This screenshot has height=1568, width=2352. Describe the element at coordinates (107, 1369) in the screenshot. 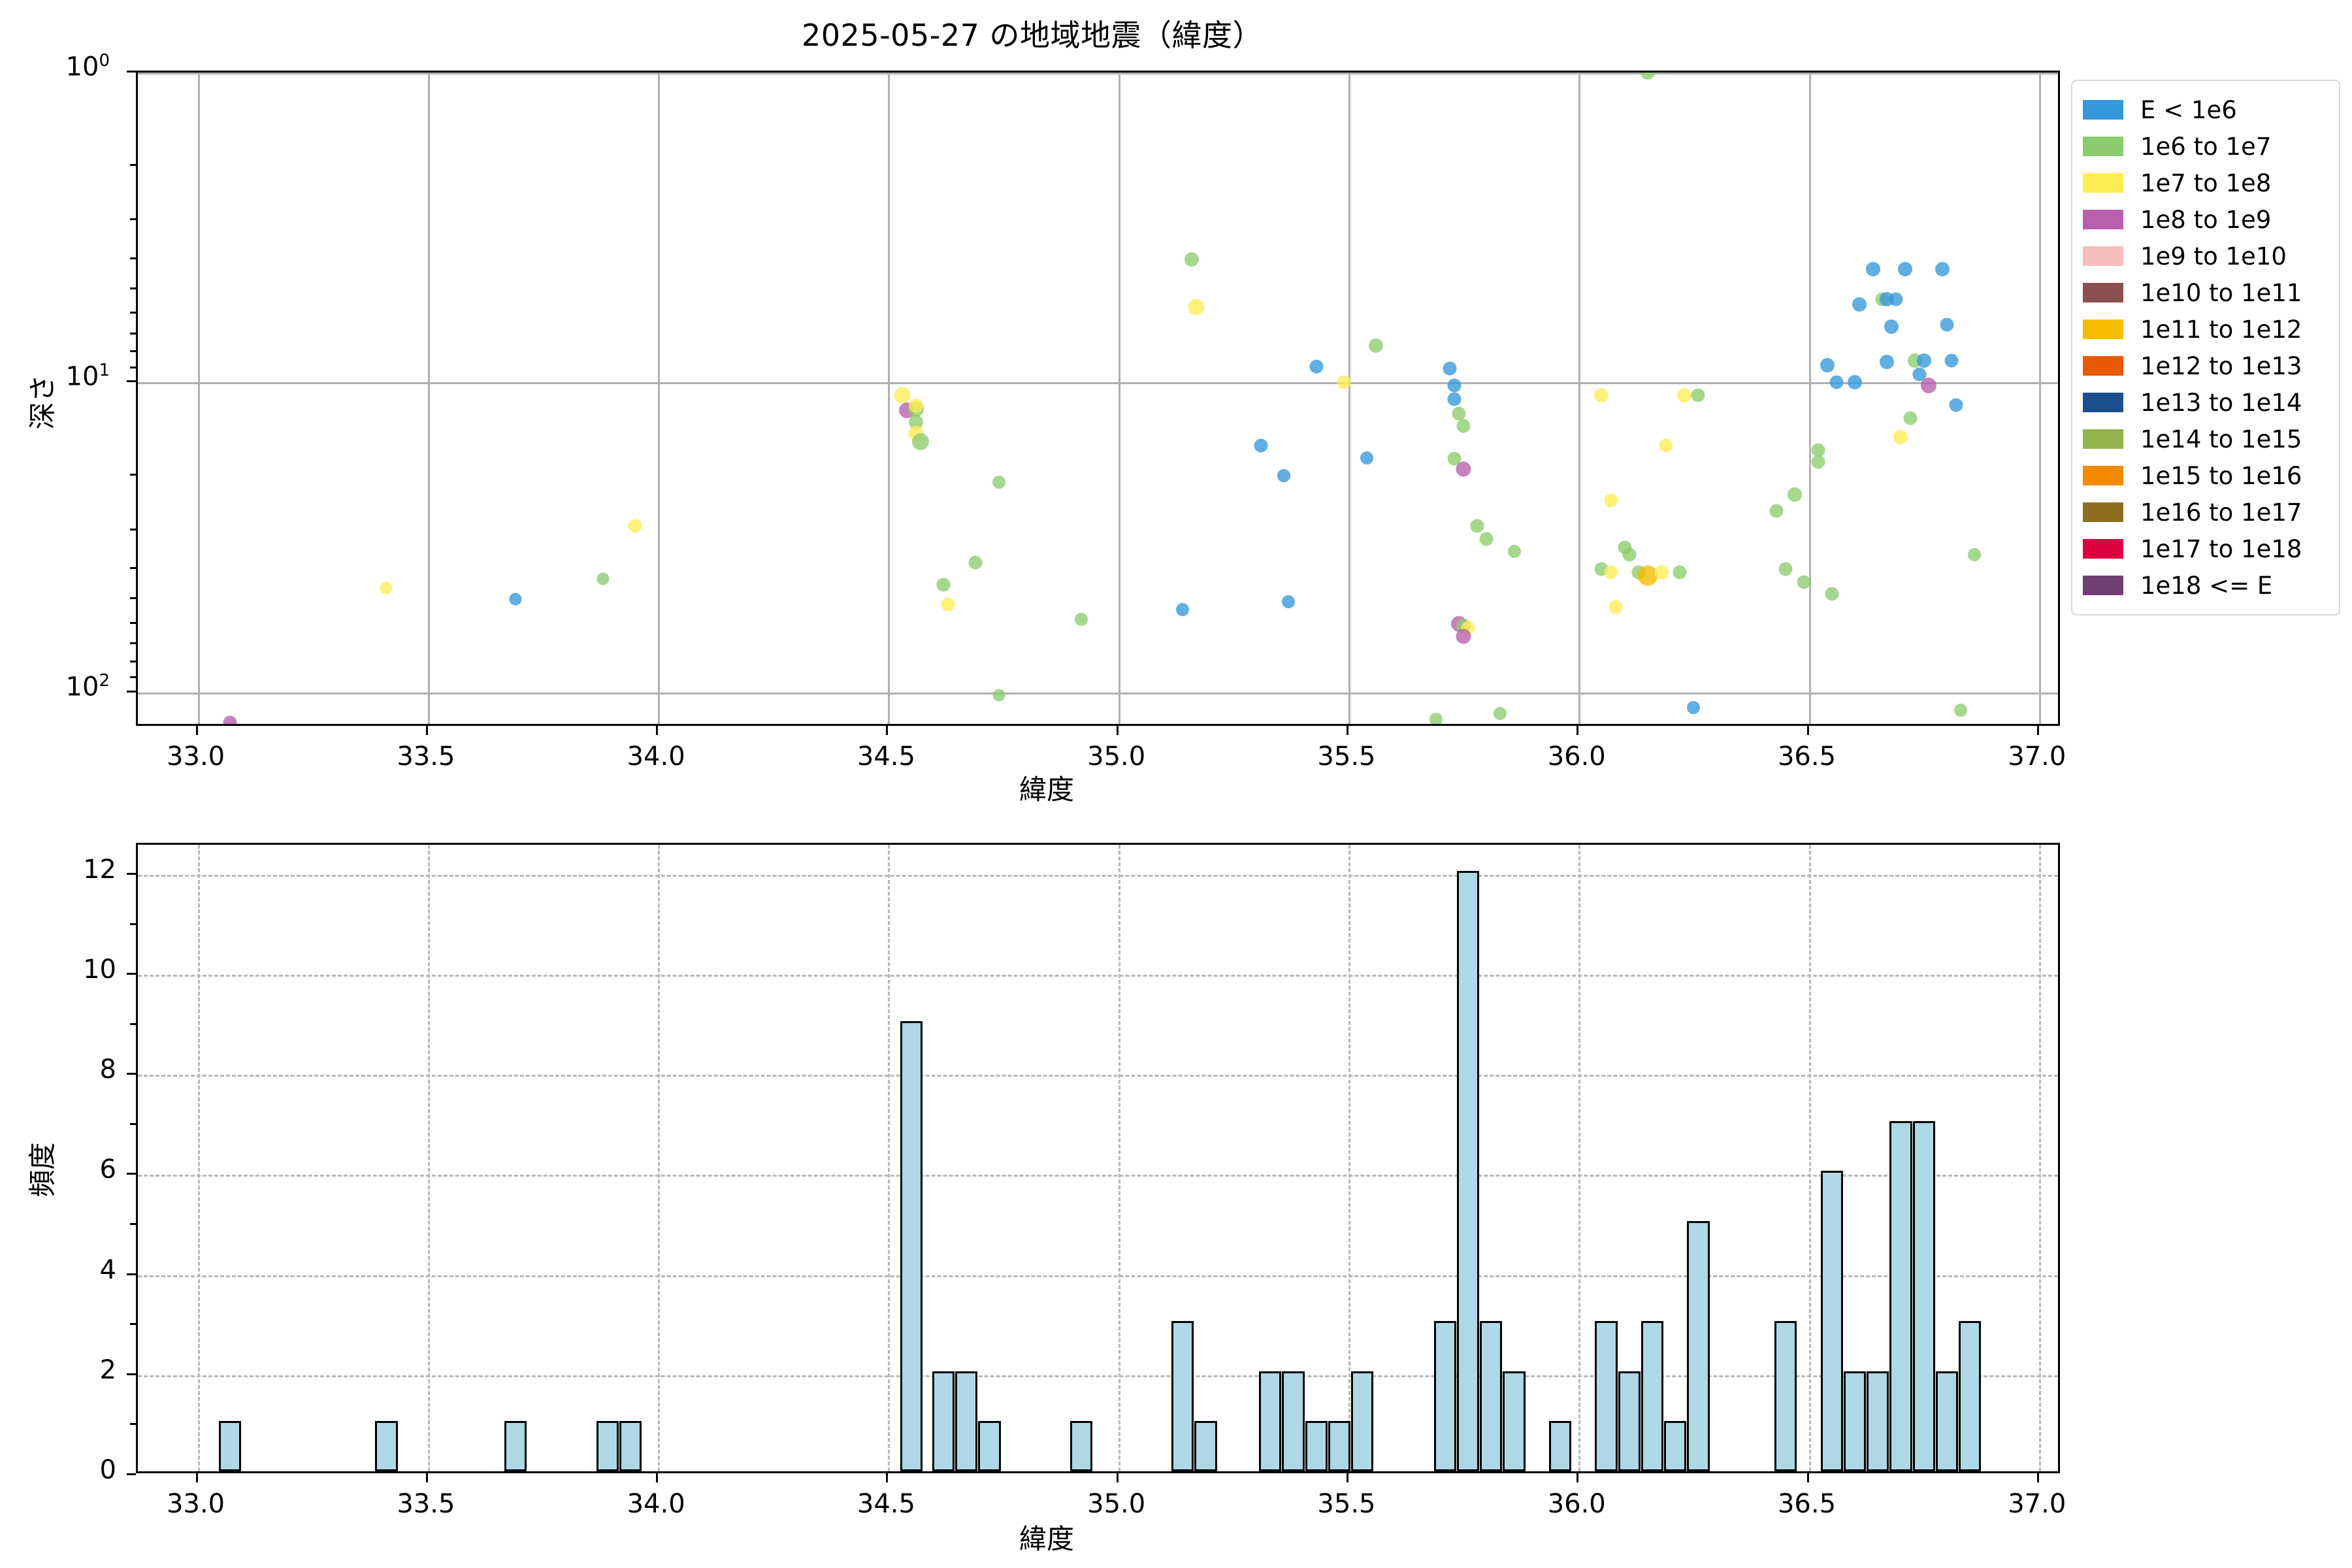

I see `histogram-y-tick-label: 2` at that location.